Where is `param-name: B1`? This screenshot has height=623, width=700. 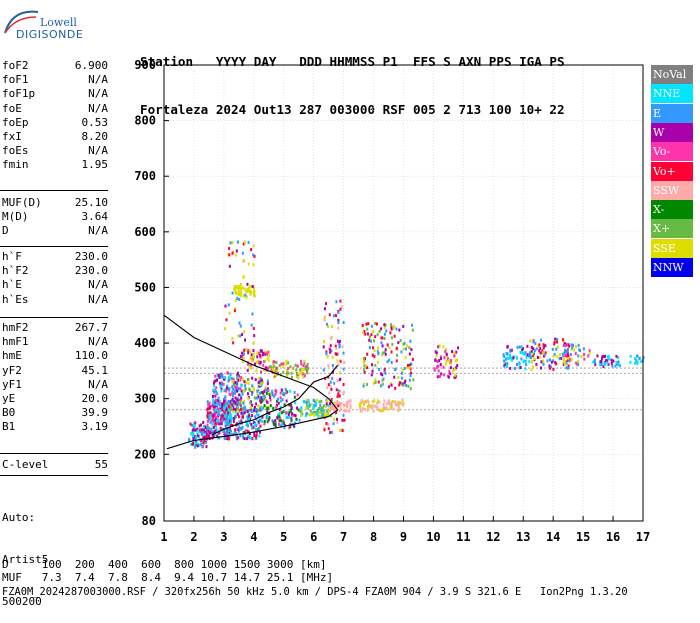
param-name: B1 is located at coordinates (9, 427).